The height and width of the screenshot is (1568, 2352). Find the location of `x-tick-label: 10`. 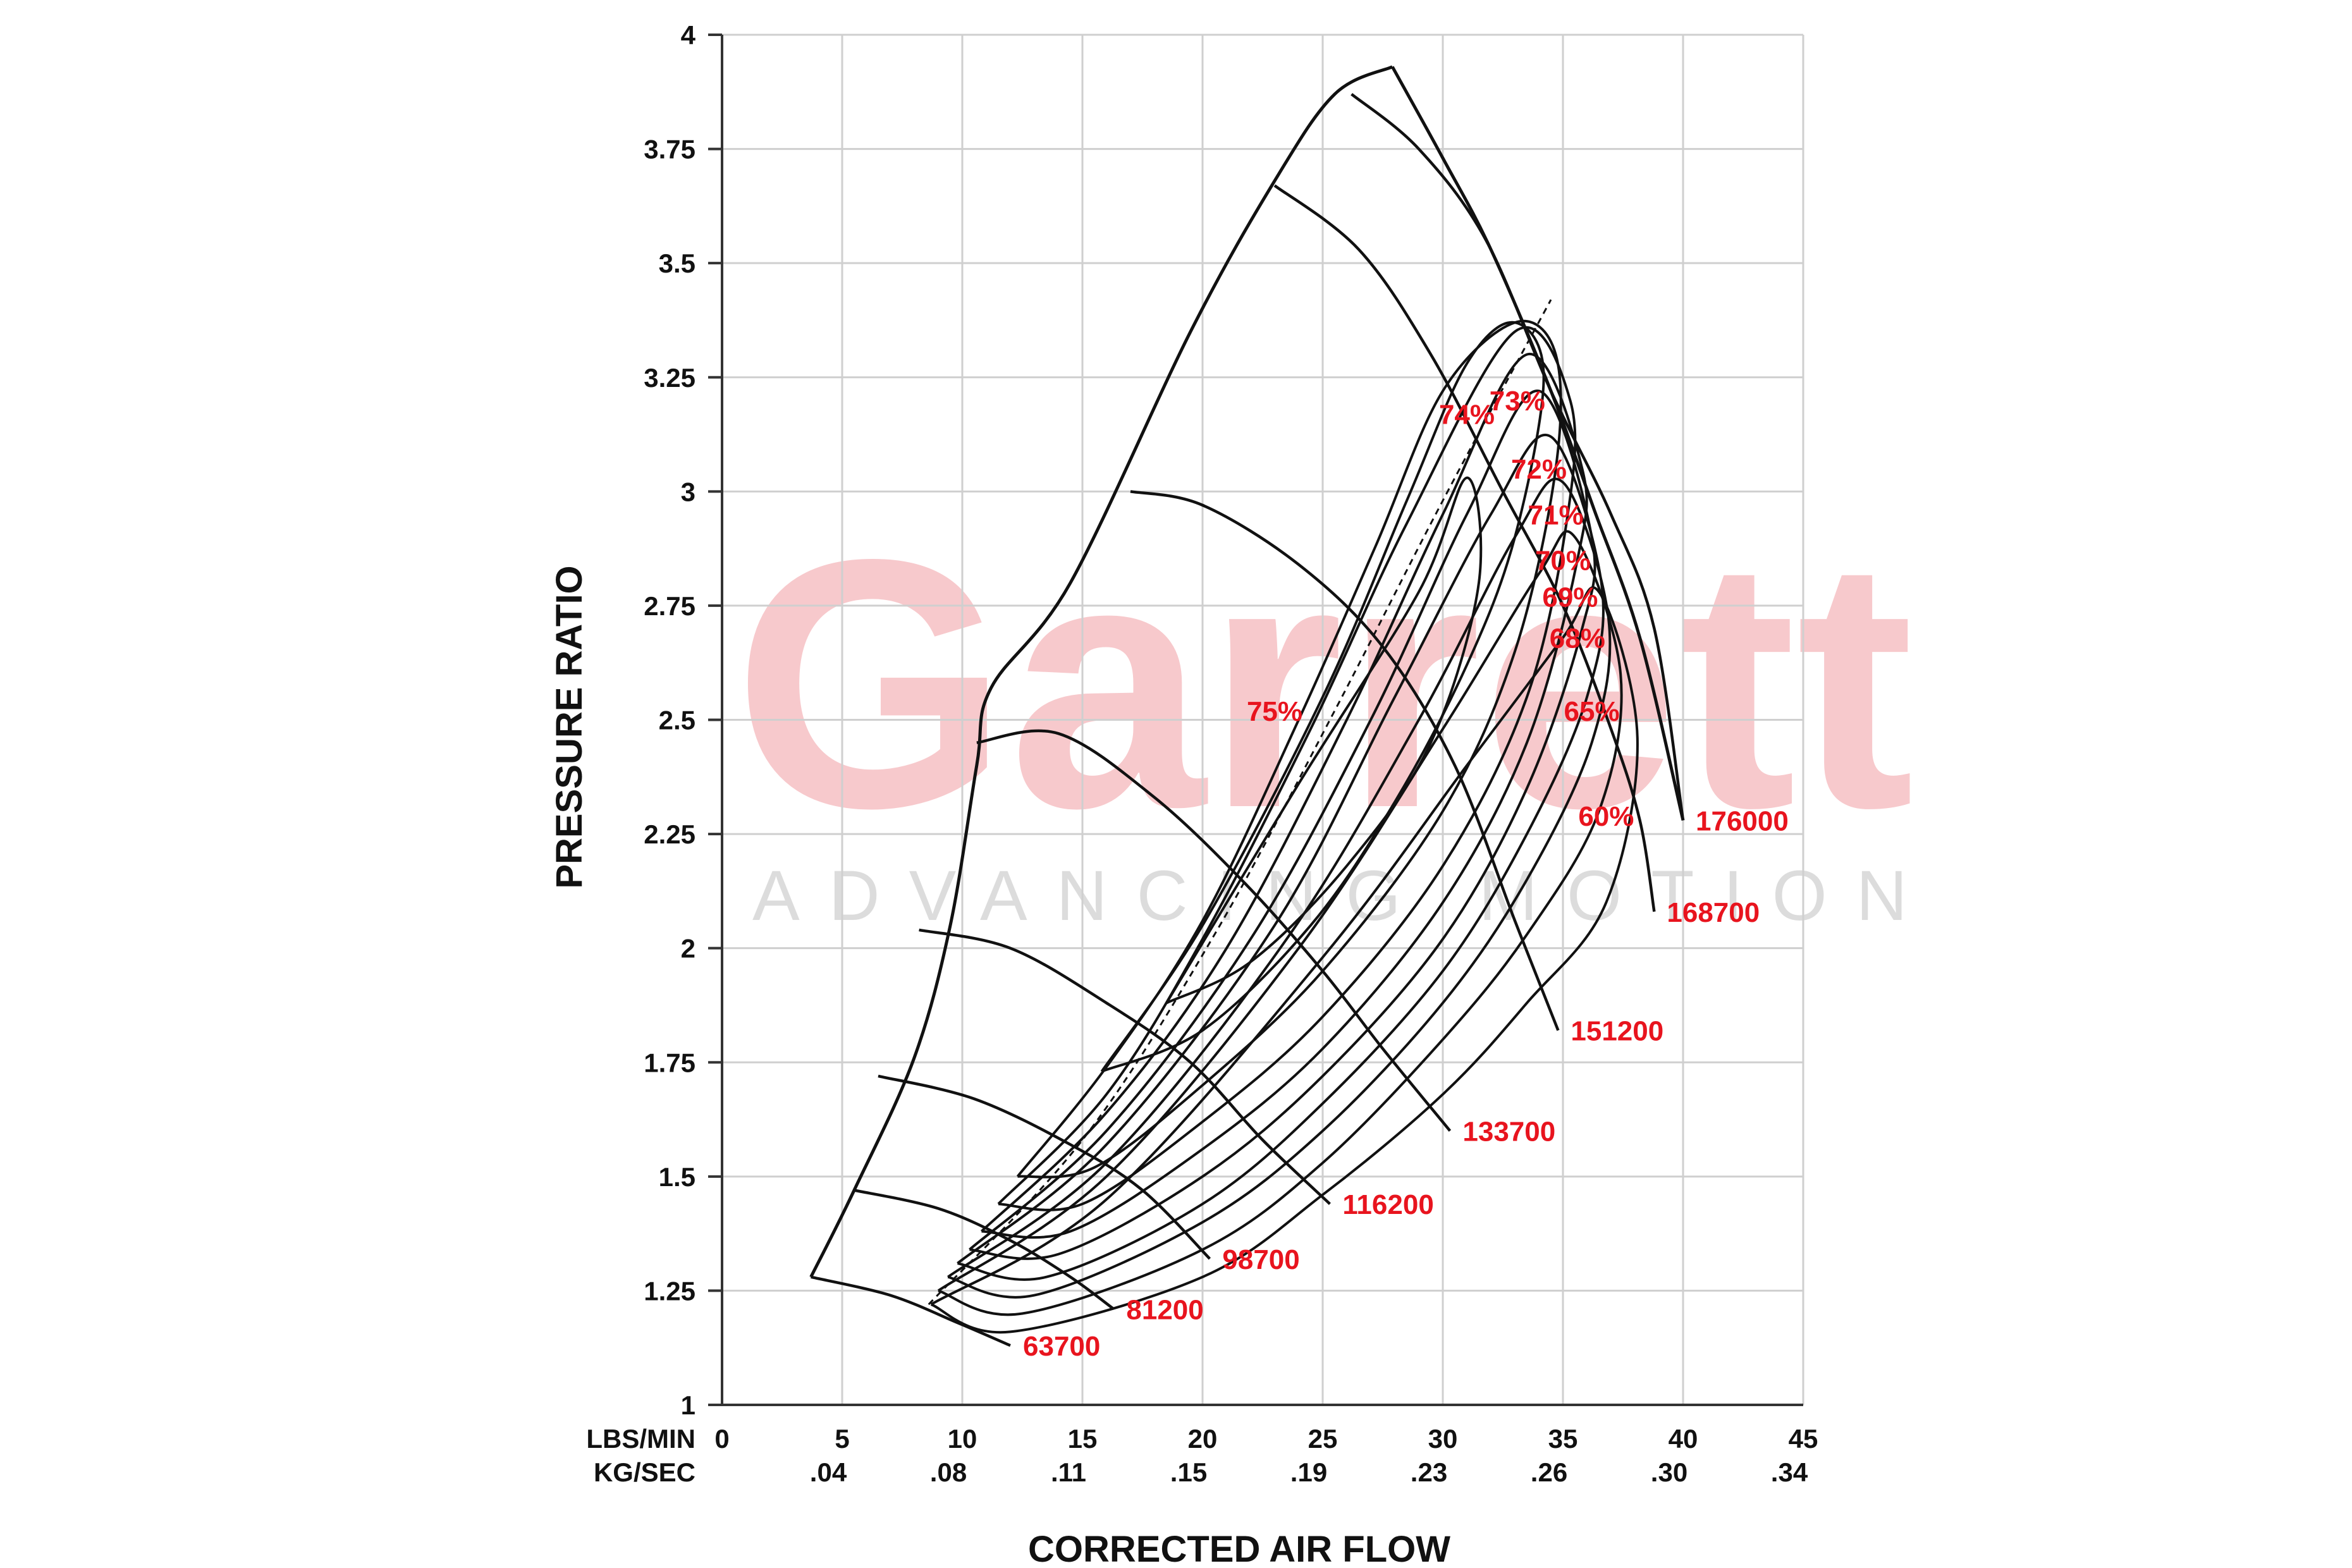

x-tick-label: 10 is located at coordinates (962, 1439).